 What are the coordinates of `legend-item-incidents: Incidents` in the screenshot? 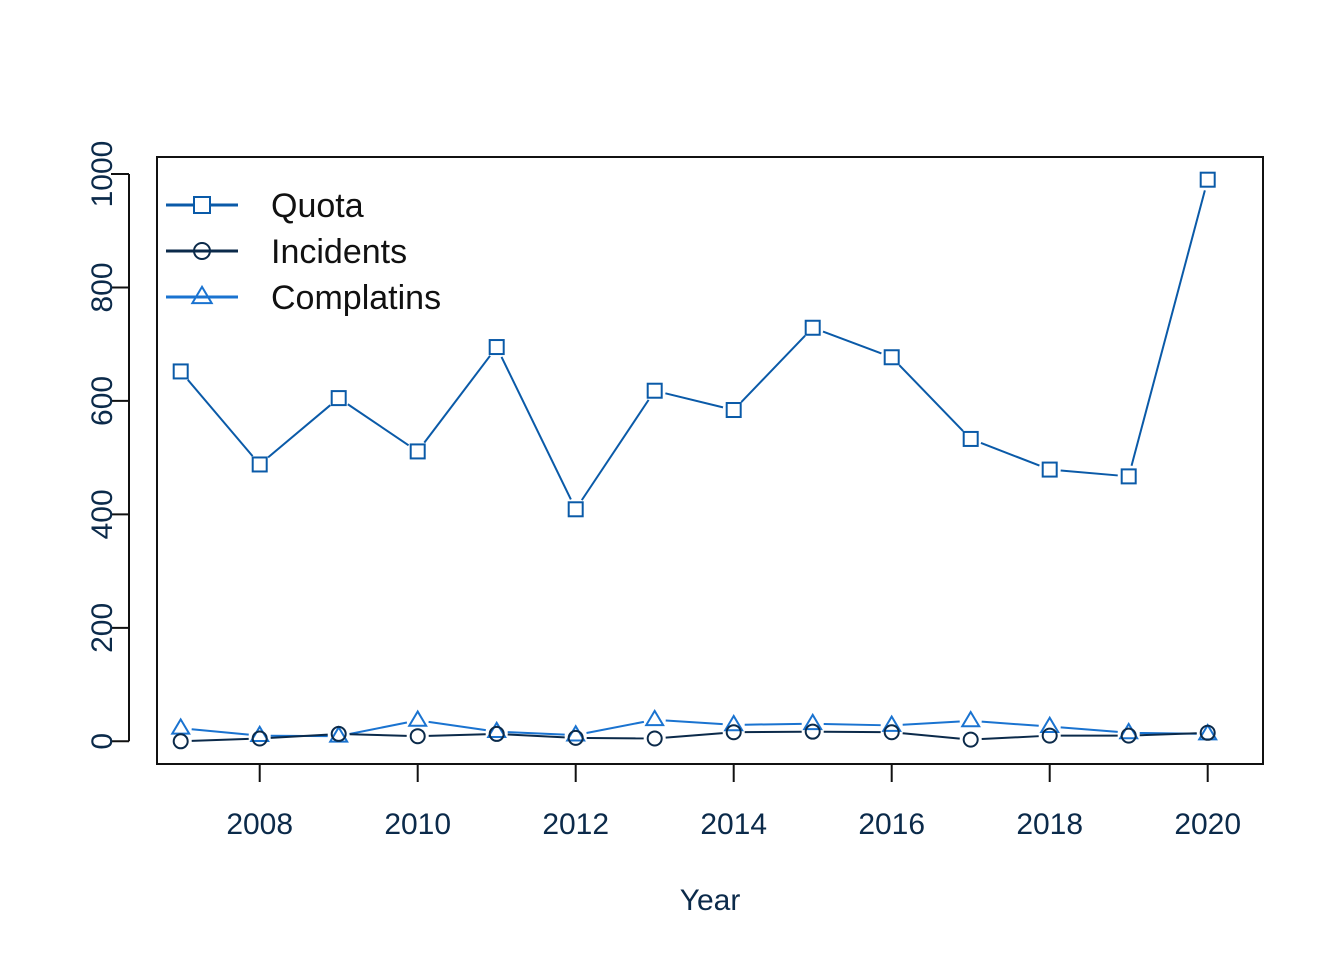 It's located at (286, 252).